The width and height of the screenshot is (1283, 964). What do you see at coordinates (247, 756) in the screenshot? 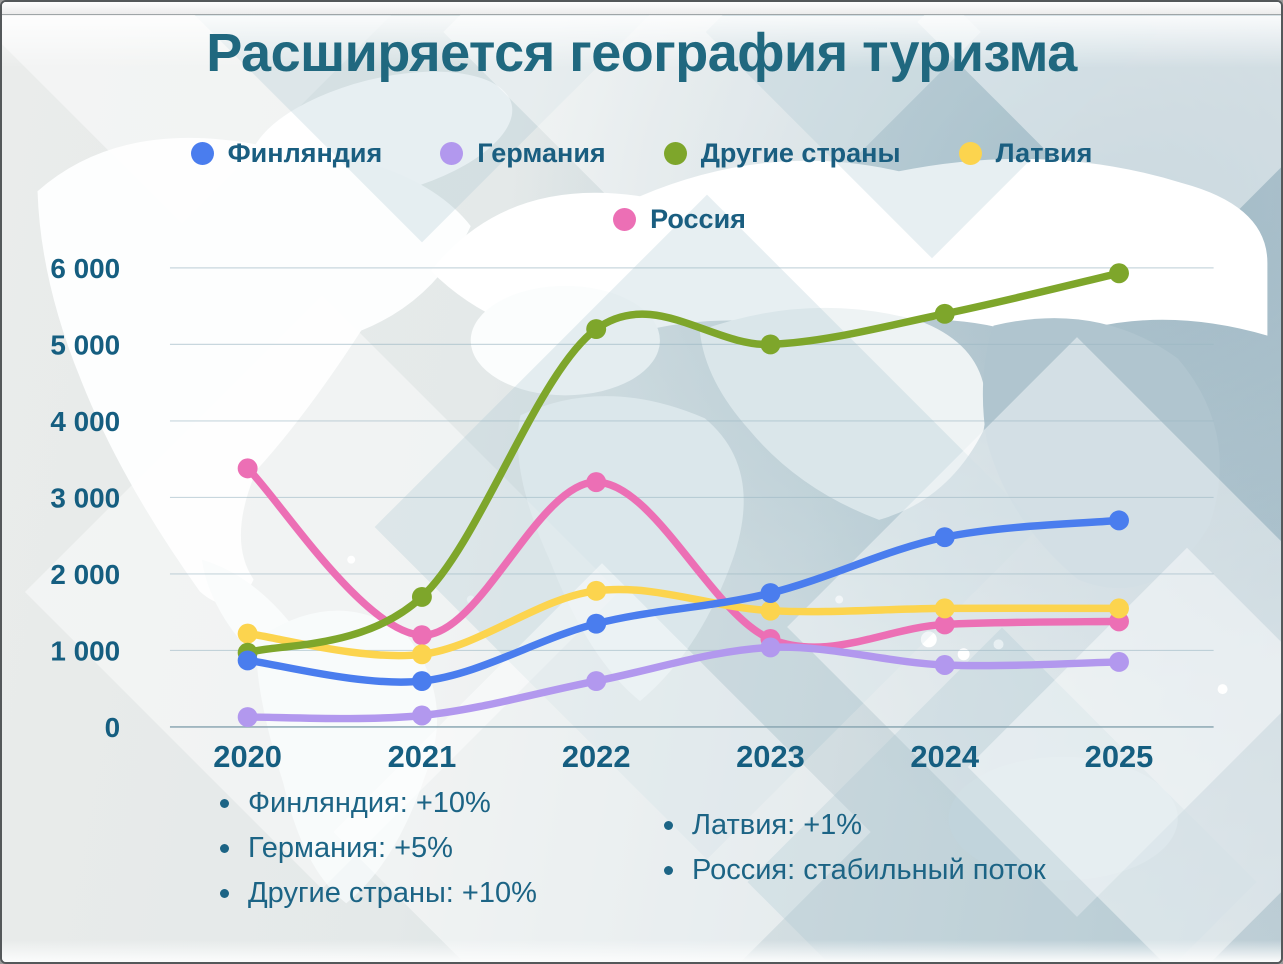
I see `x-axis-tick-2020: 2020` at bounding box center [247, 756].